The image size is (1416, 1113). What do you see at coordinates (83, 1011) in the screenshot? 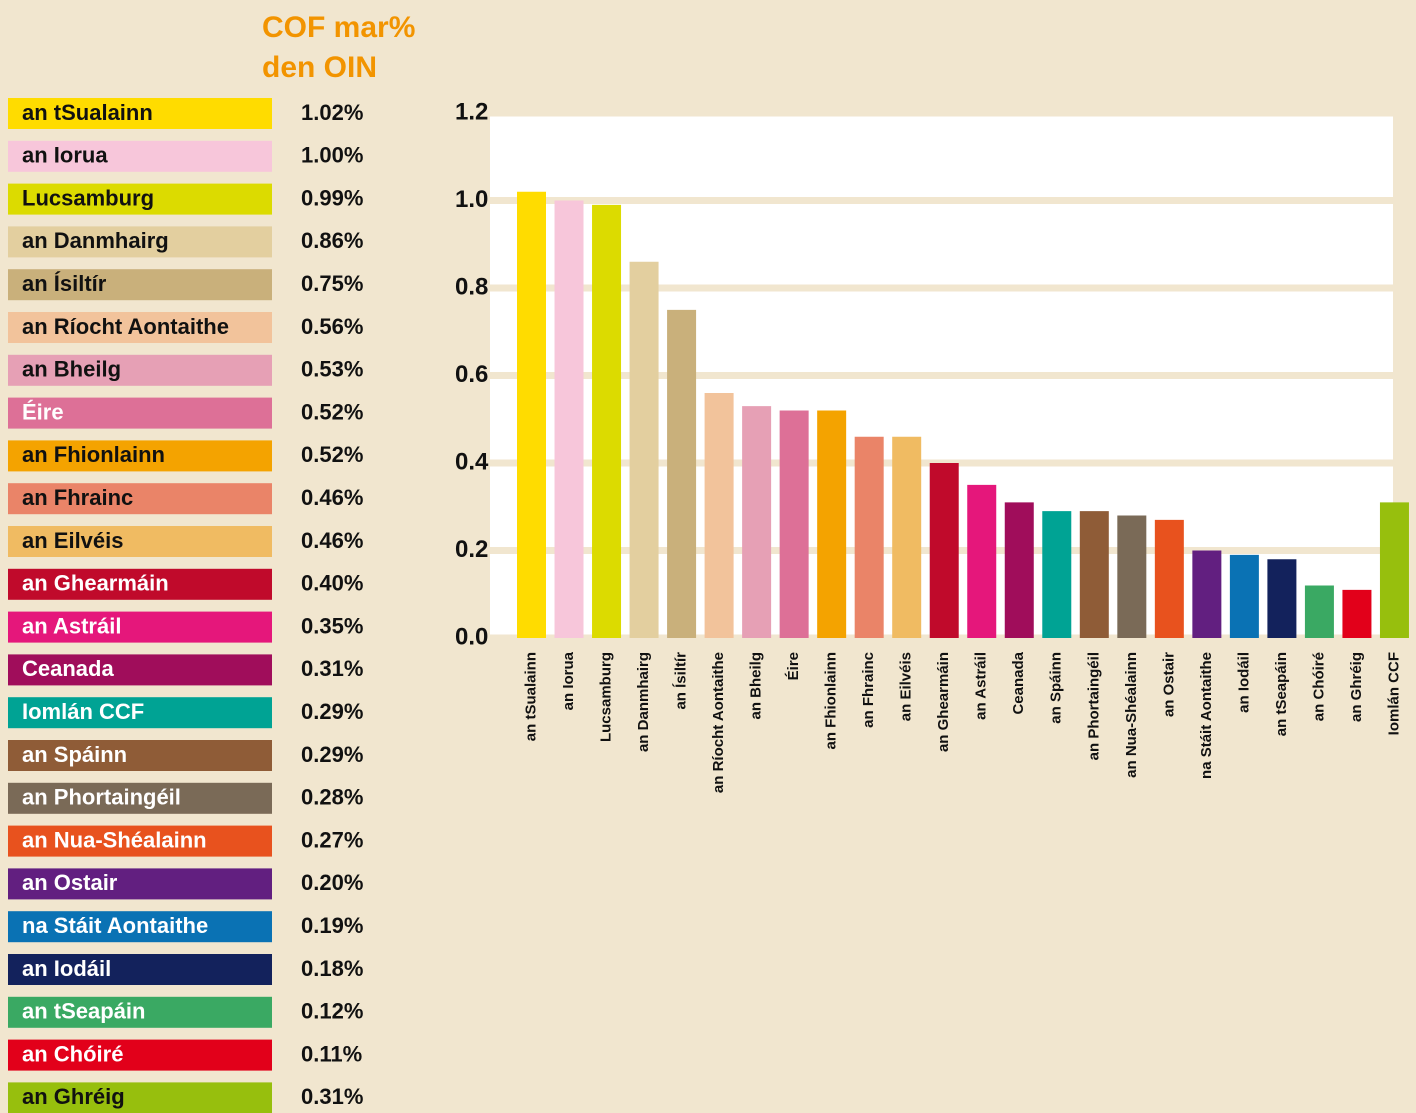
I see `legend-label: an tSeapáin` at bounding box center [83, 1011].